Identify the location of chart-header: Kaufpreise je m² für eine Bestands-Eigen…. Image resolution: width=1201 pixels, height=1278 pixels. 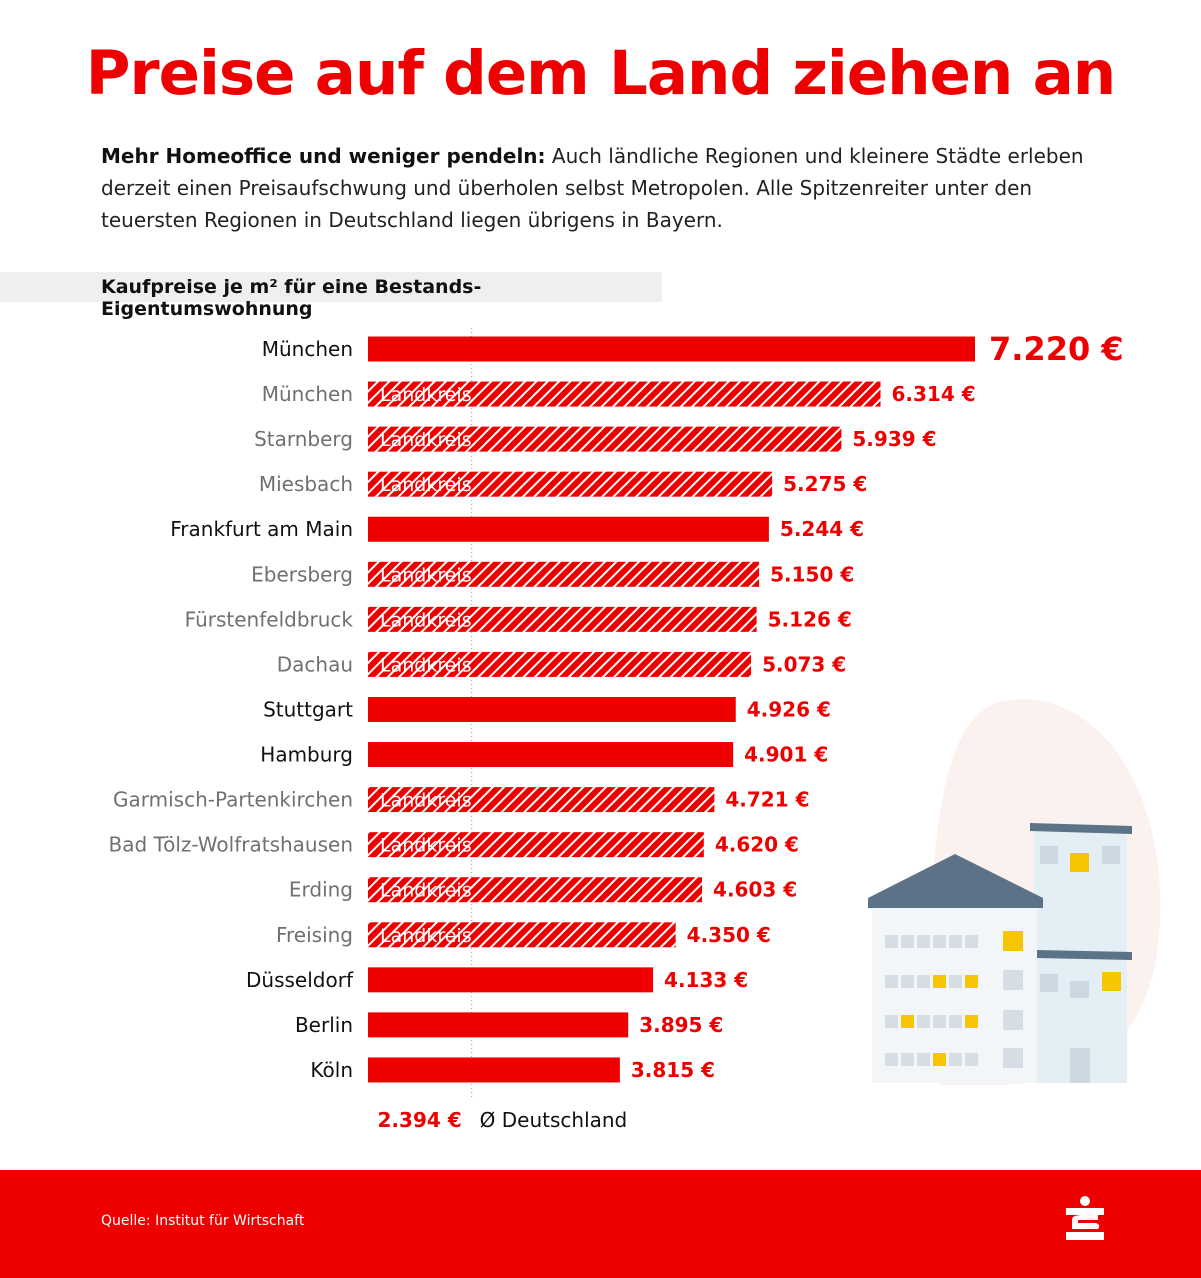
(331, 296).